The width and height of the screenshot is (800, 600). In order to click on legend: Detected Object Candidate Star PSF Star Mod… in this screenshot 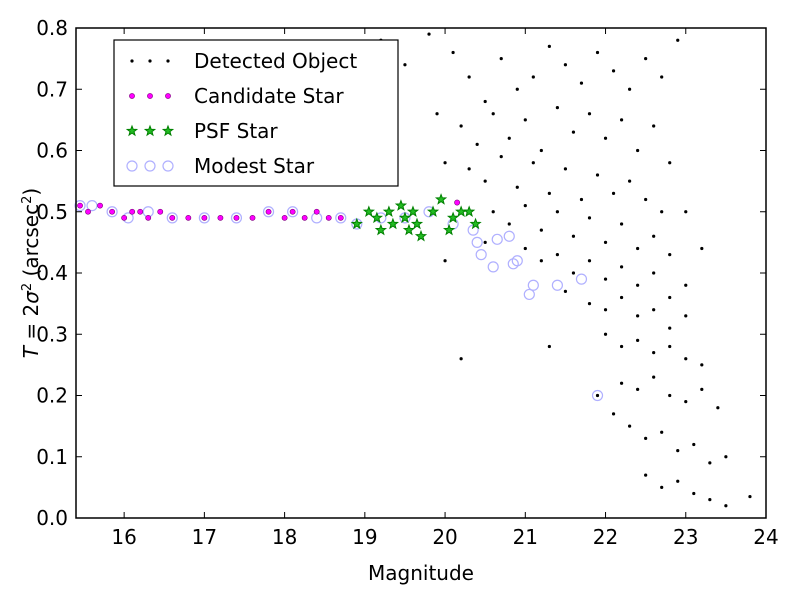, I will do `click(256, 113)`.